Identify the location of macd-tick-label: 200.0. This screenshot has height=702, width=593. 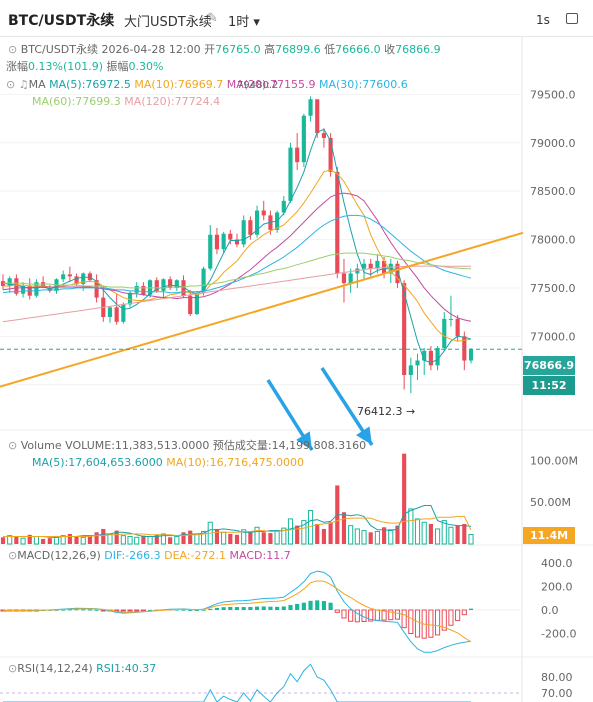
(557, 587).